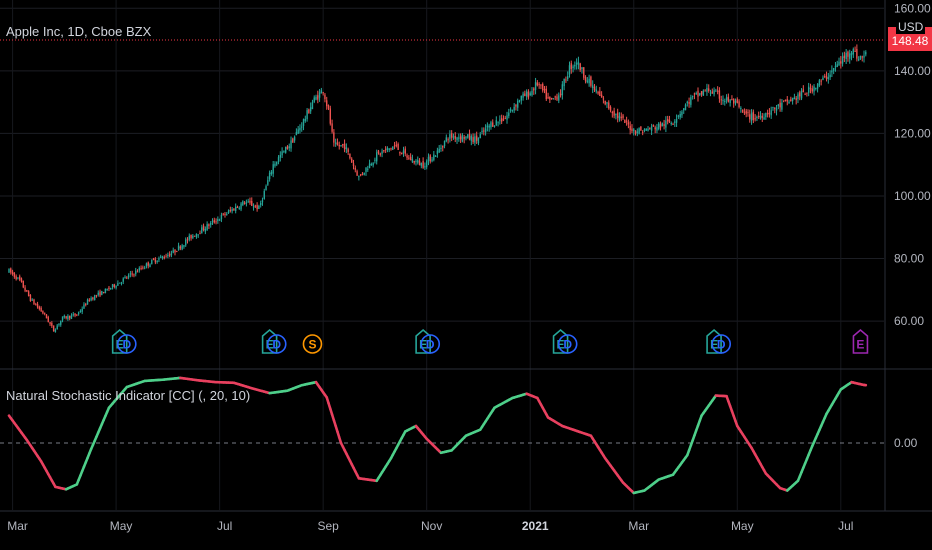  Describe the element at coordinates (912, 133) in the screenshot. I see `price-tick-label: 120.00` at that location.